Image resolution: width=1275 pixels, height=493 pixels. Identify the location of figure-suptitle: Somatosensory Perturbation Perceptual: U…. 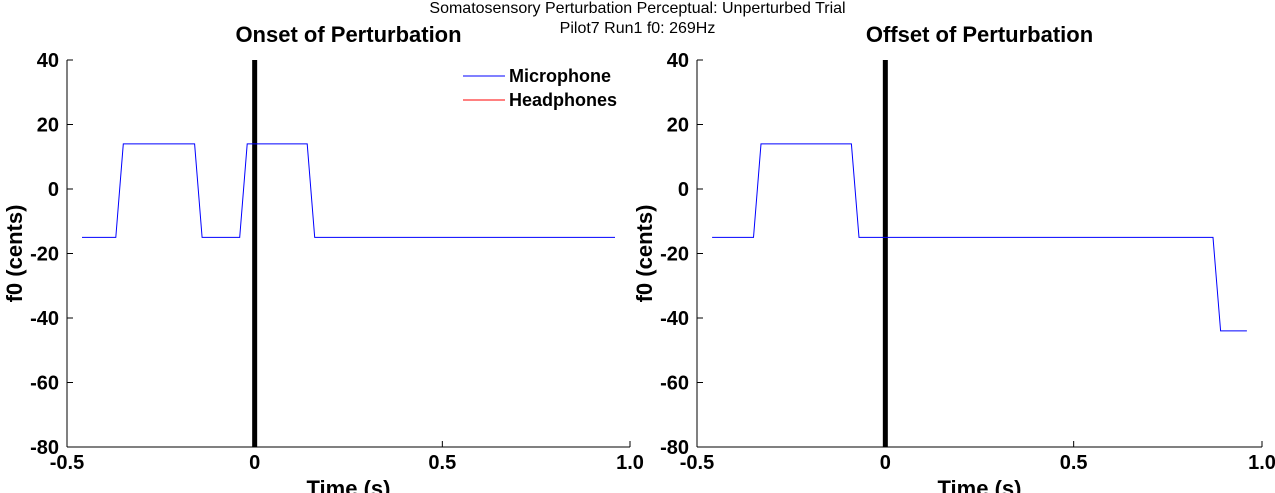
(637, 8).